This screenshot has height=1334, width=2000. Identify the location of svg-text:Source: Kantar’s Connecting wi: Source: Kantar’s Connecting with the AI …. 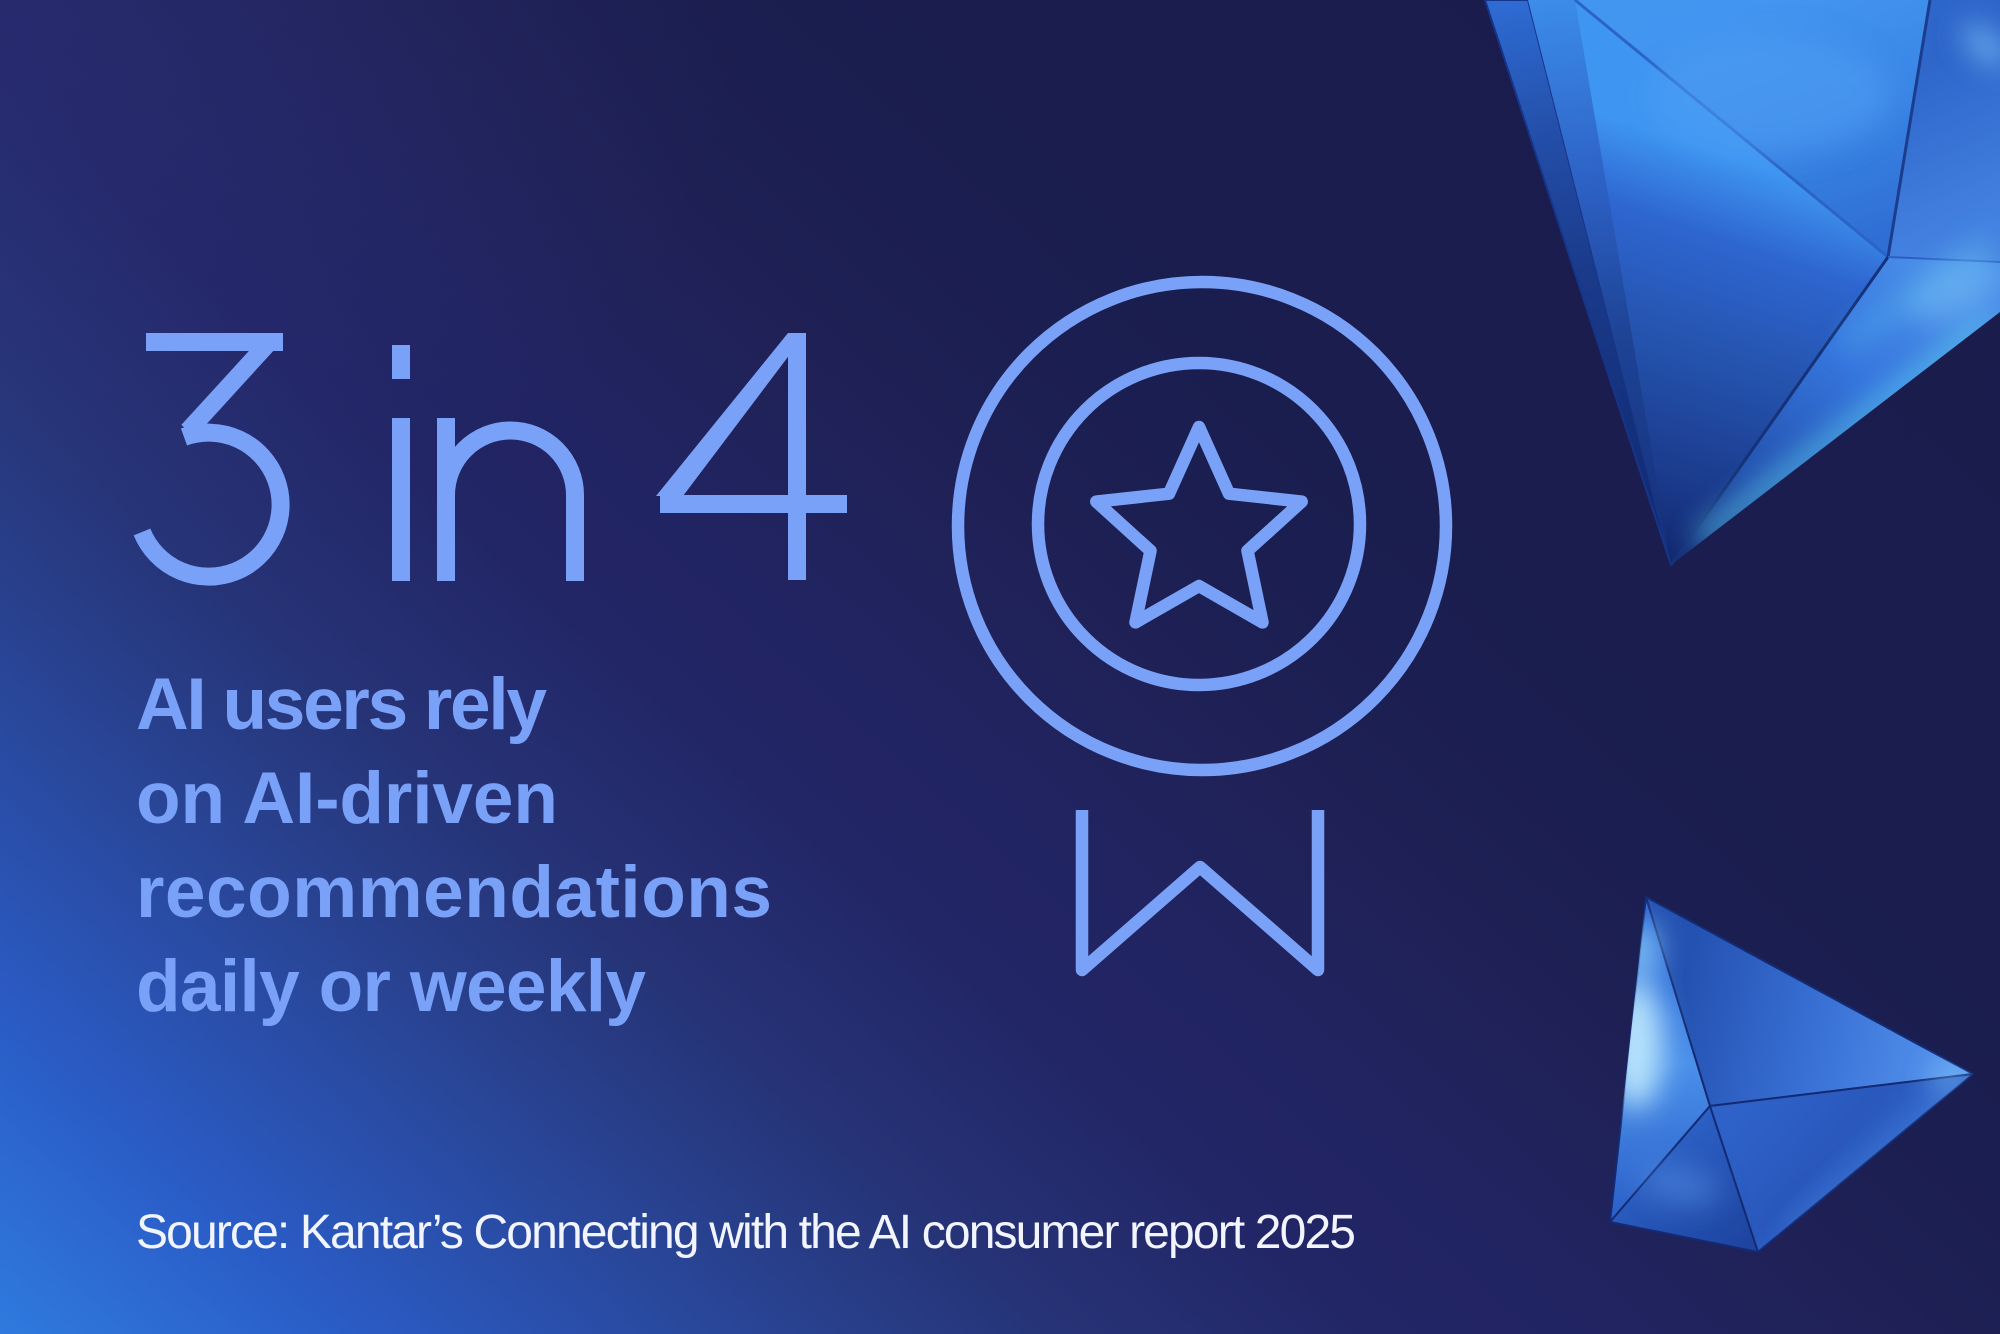
(746, 1232).